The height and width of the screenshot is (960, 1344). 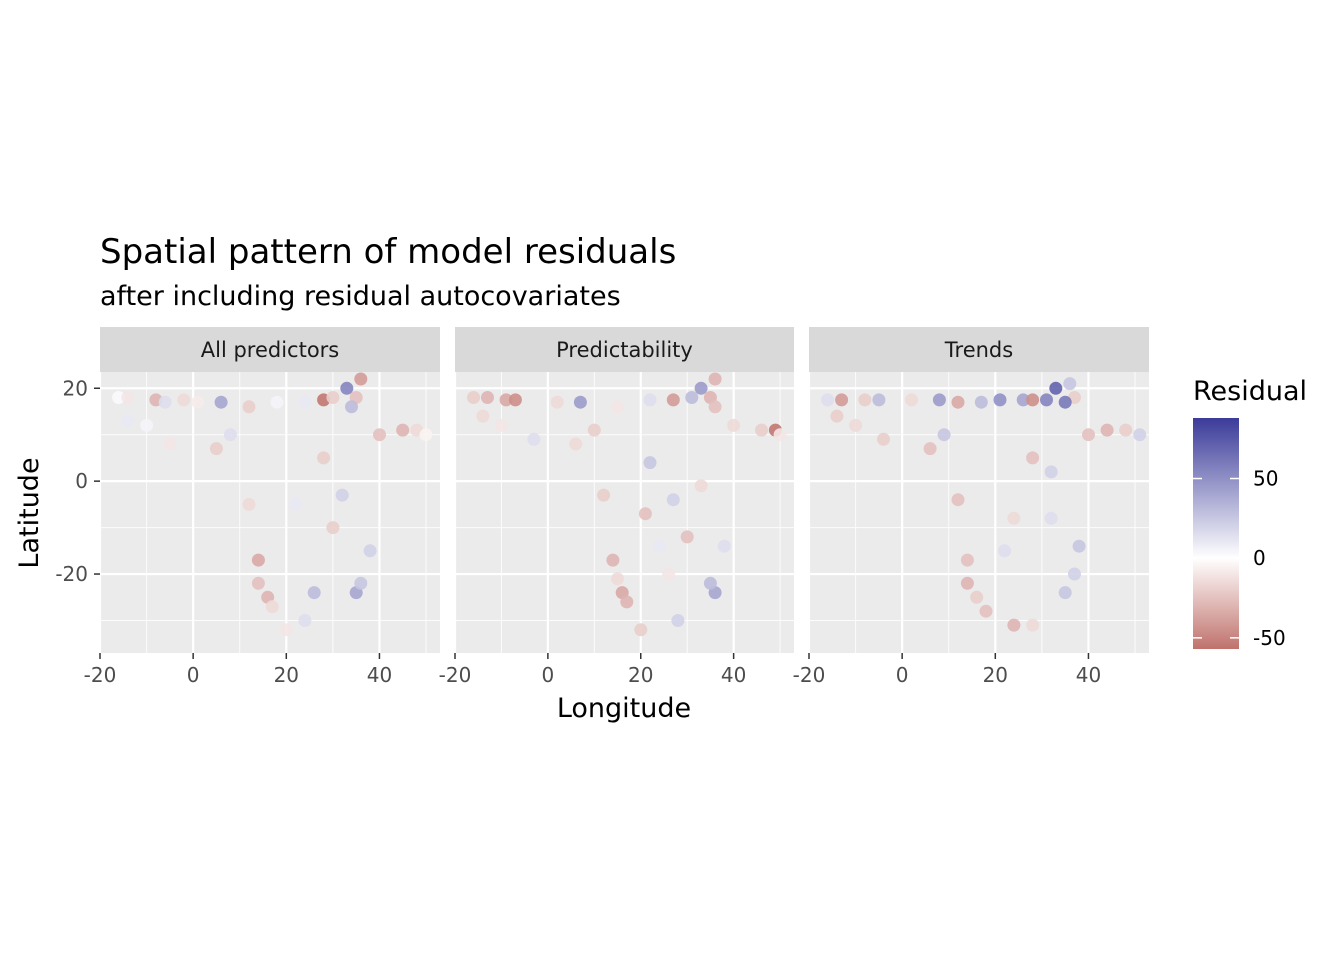 I want to click on facet-strip-label: Predictability, so click(x=624, y=350).